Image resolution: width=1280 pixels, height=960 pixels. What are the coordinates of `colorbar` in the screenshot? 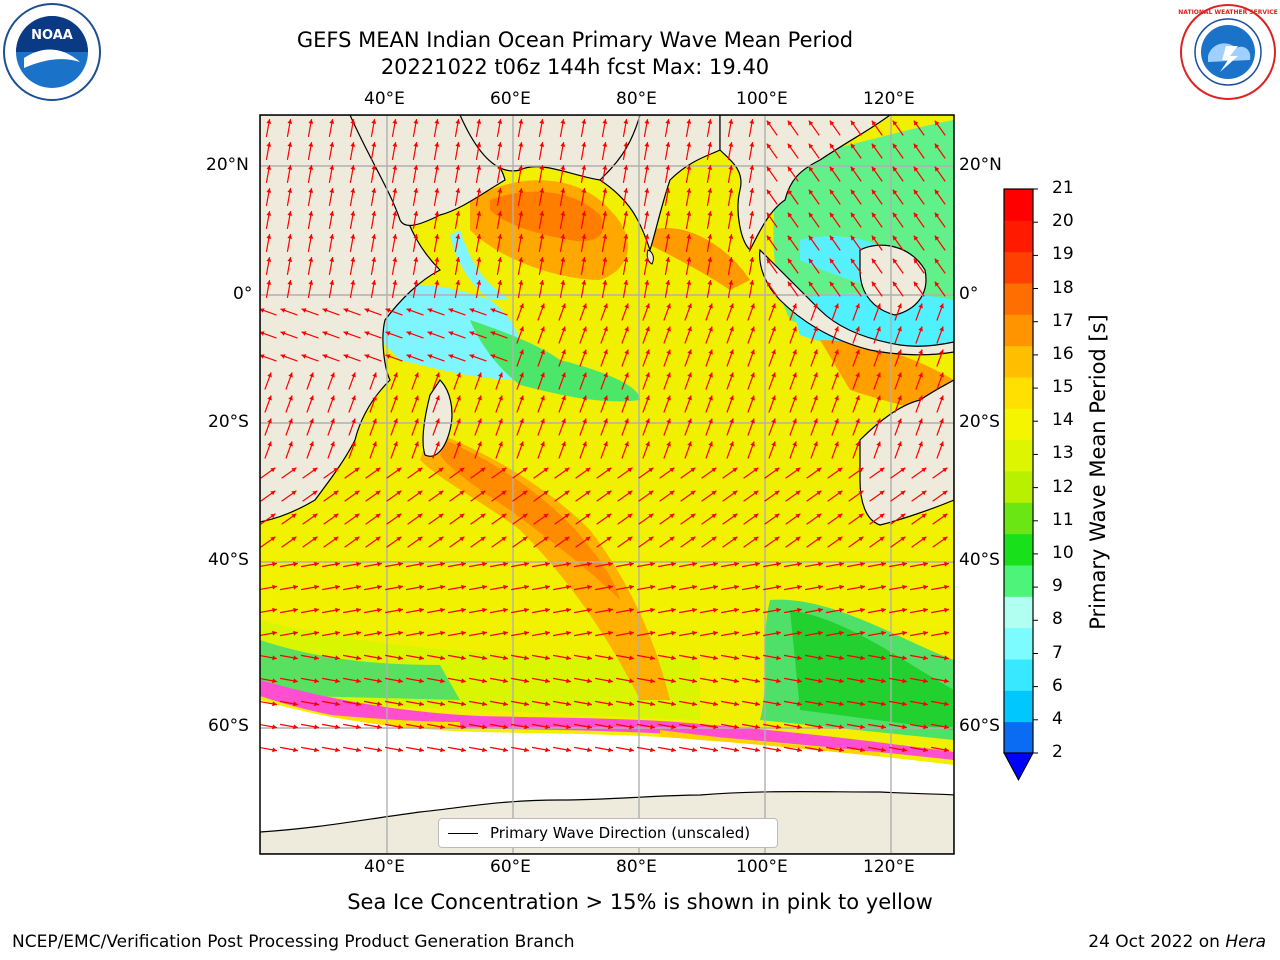 It's located at (1020, 485).